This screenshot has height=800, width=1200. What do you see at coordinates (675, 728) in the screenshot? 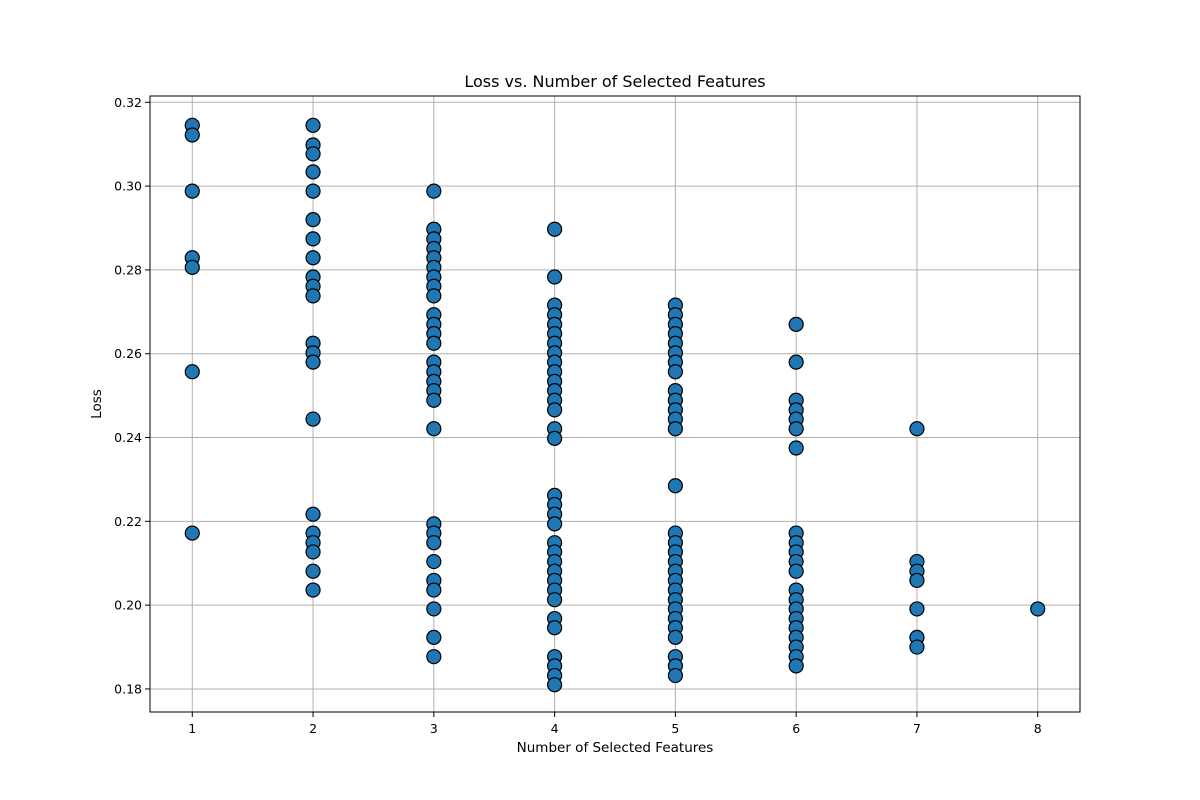
I see `x-tick-label: 5` at bounding box center [675, 728].